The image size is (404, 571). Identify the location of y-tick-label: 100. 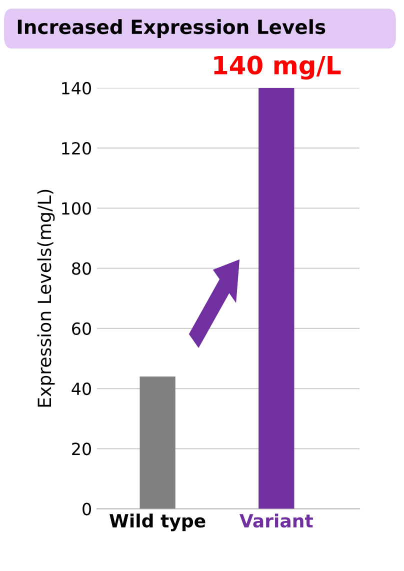
(76, 208).